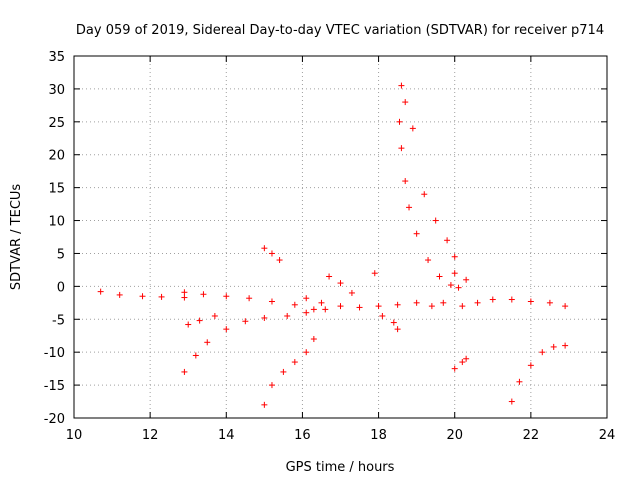 The width and height of the screenshot is (640, 480). I want to click on y-tick-label: 5, so click(61, 254).